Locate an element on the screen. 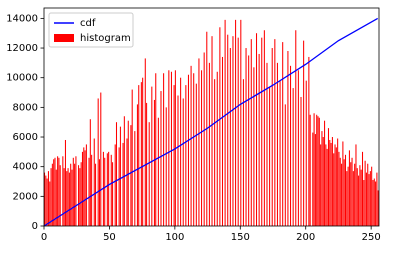  x-tick-label: 100 is located at coordinates (174, 237).